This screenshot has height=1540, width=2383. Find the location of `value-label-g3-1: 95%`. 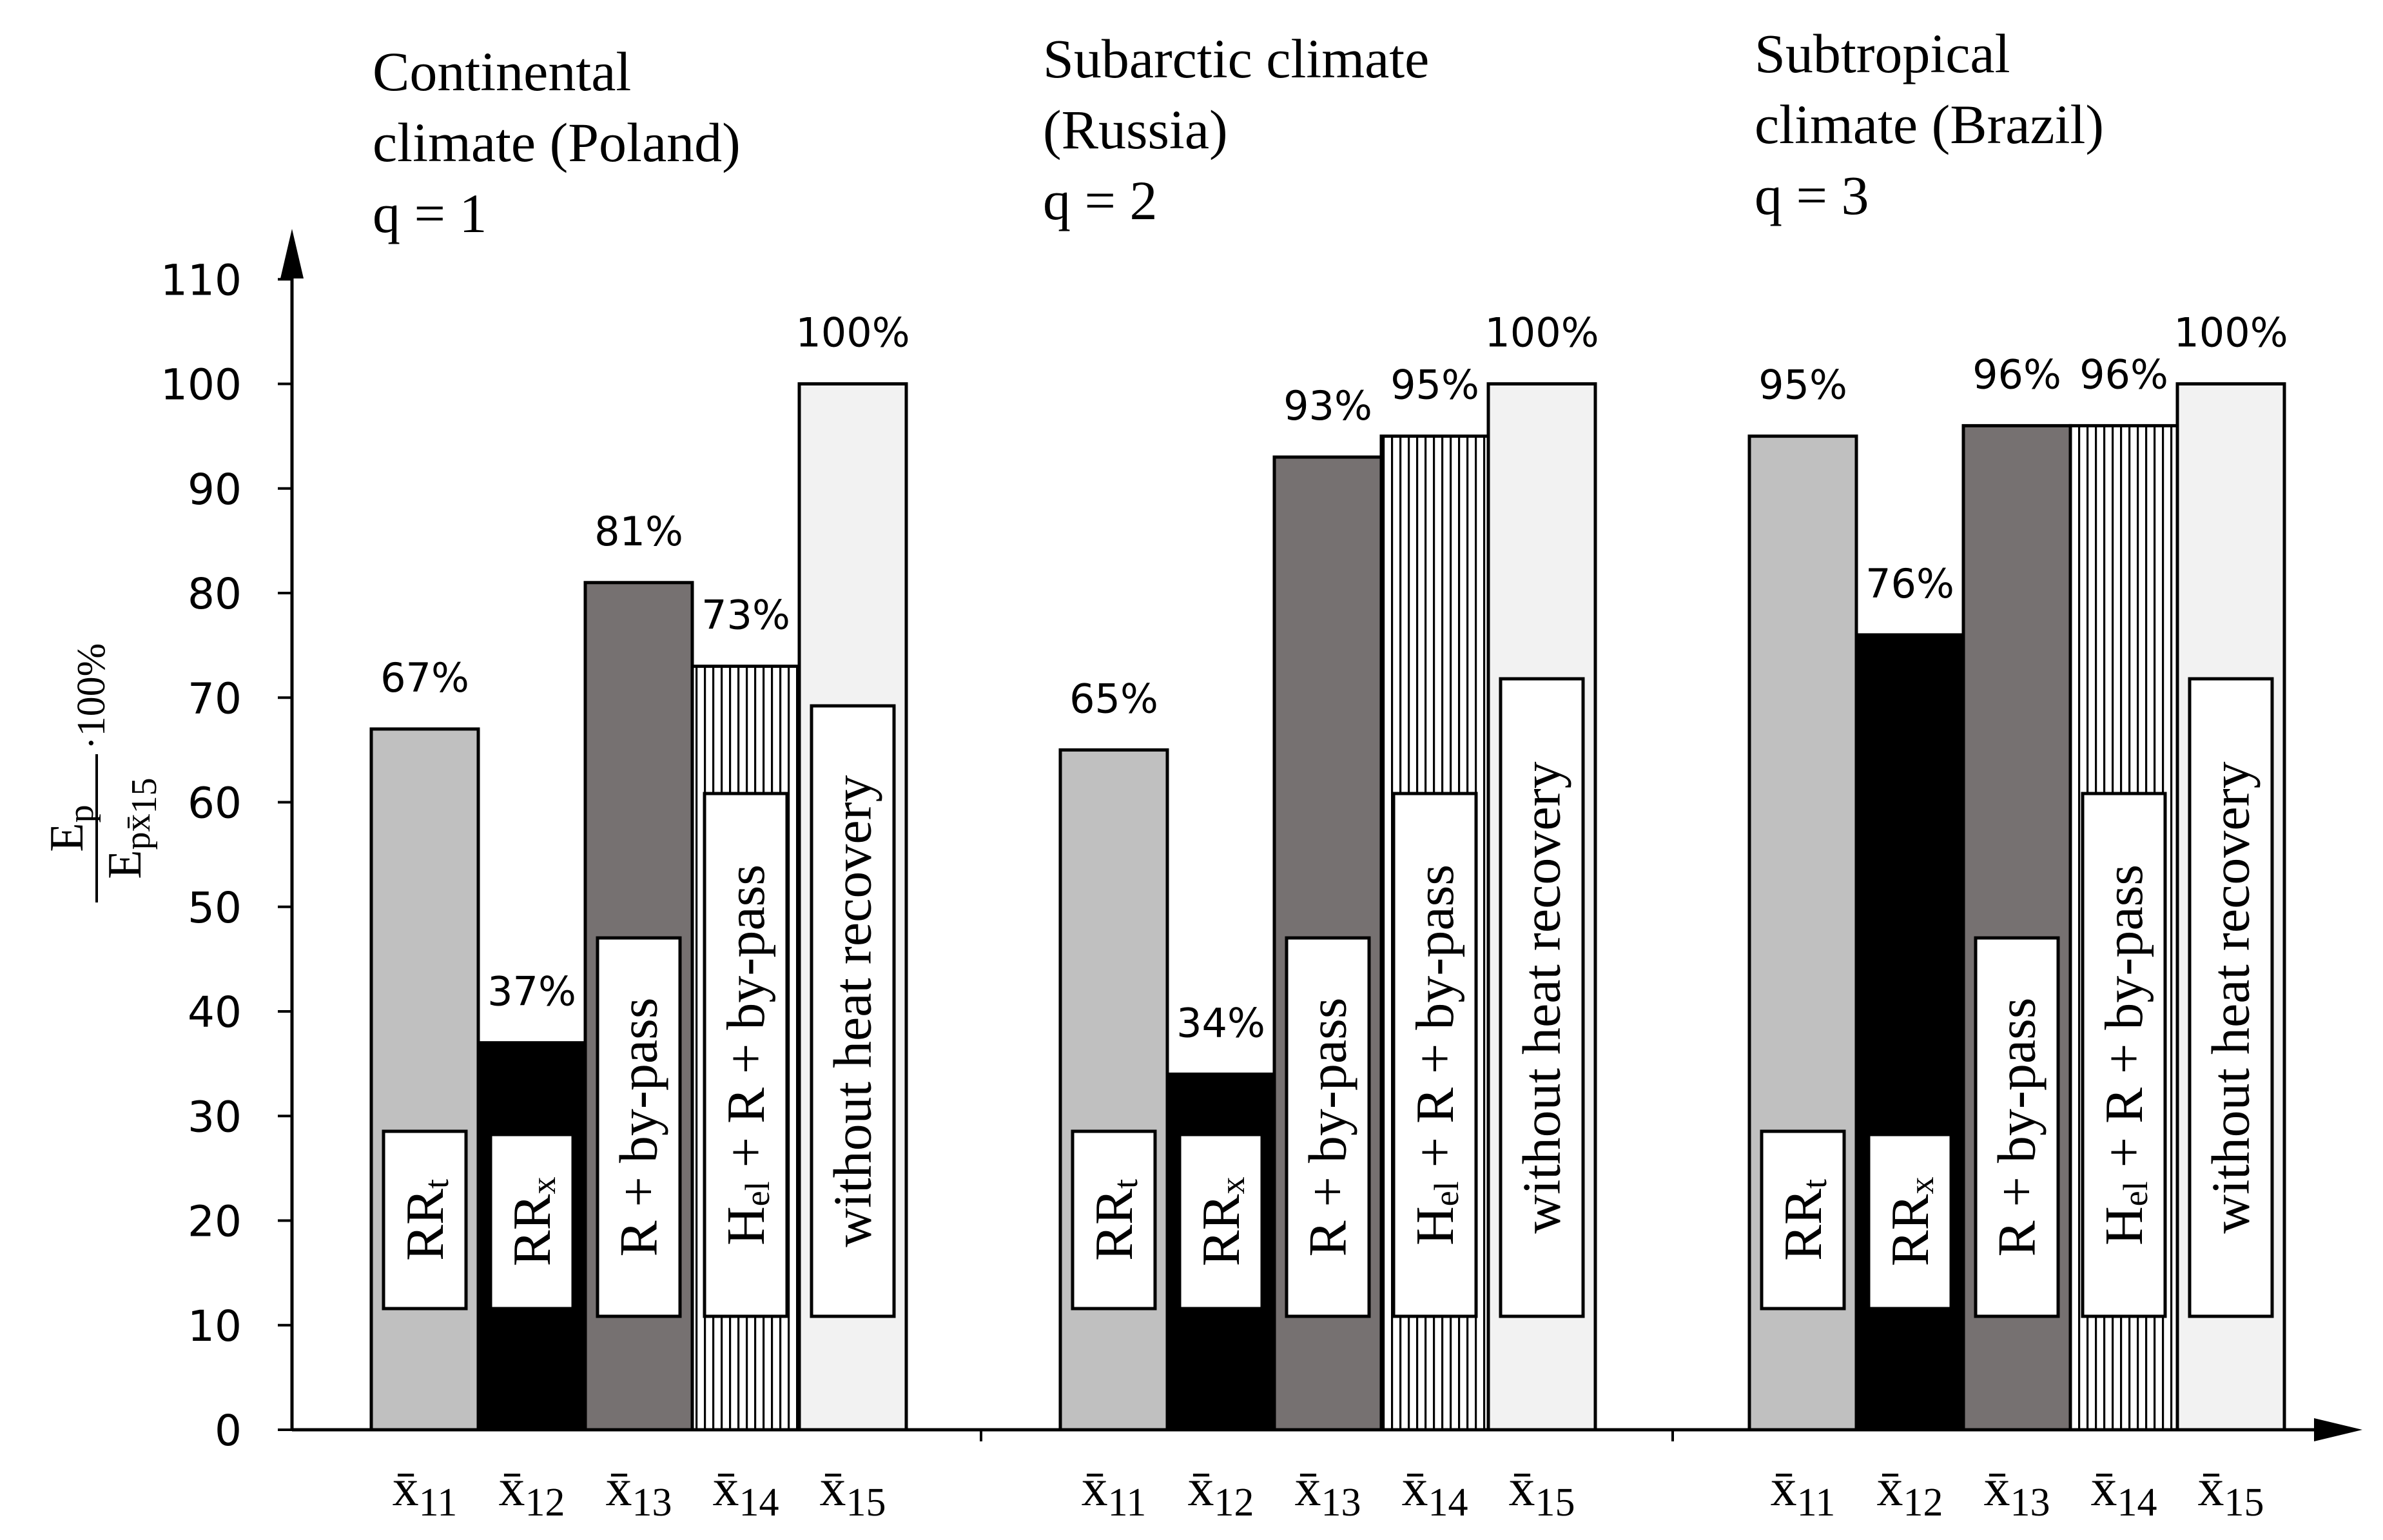

value-label-g3-1: 95% is located at coordinates (1802, 385).